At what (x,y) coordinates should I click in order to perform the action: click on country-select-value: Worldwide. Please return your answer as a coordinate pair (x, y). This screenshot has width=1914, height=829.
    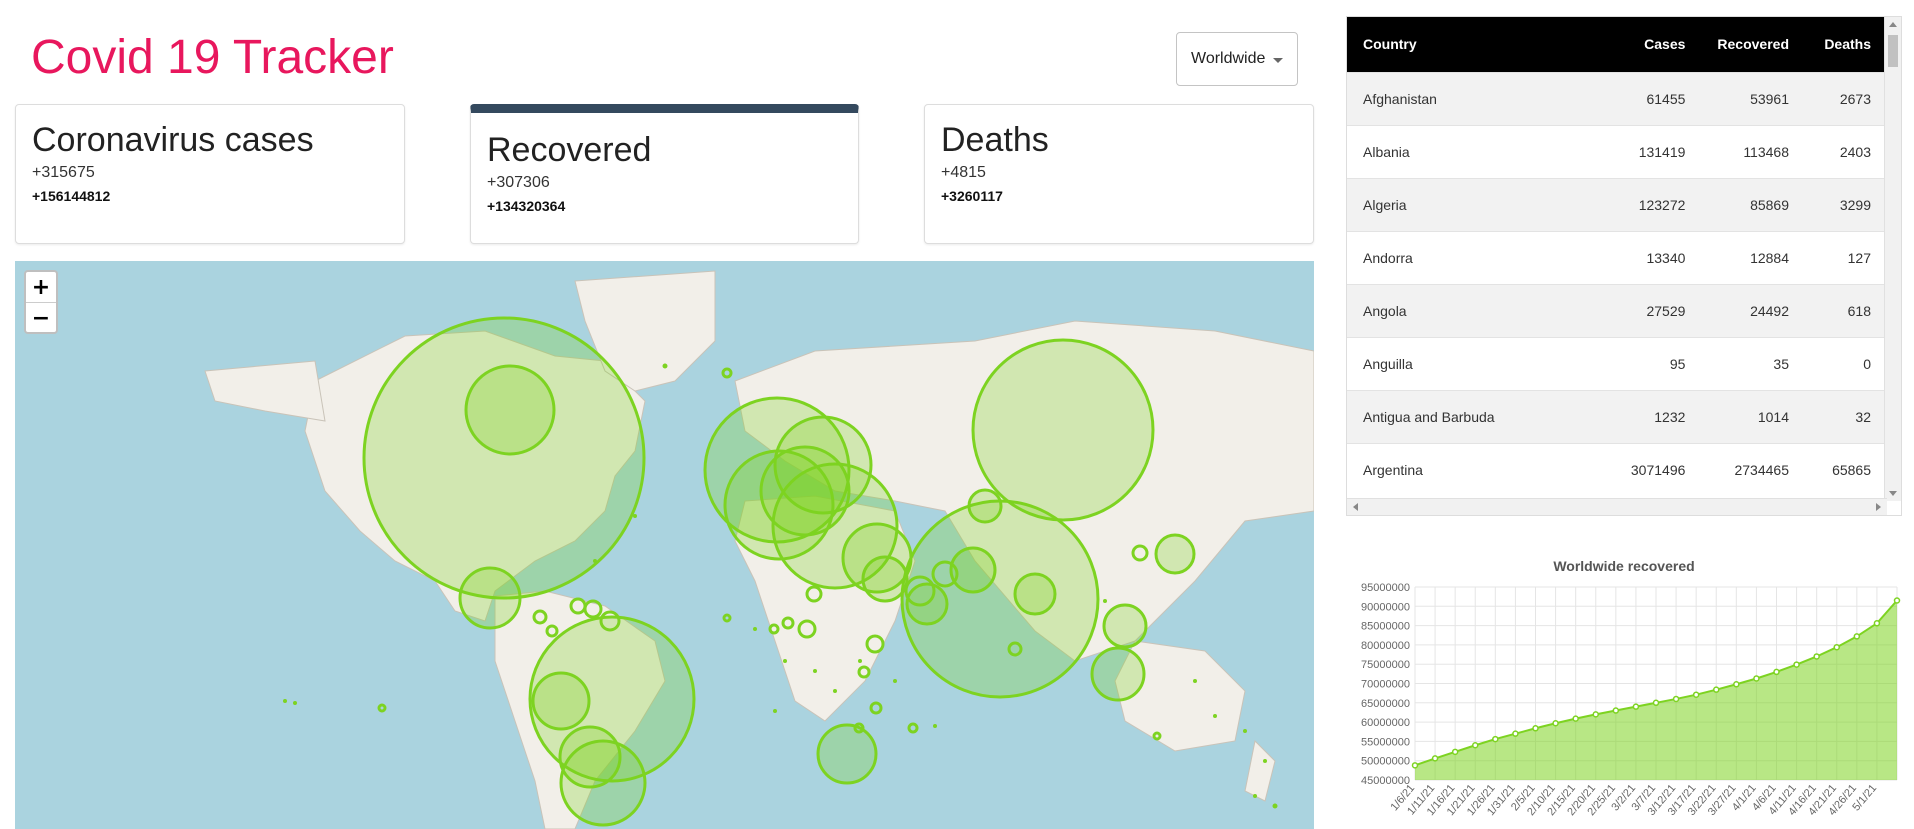
    Looking at the image, I should click on (1228, 58).